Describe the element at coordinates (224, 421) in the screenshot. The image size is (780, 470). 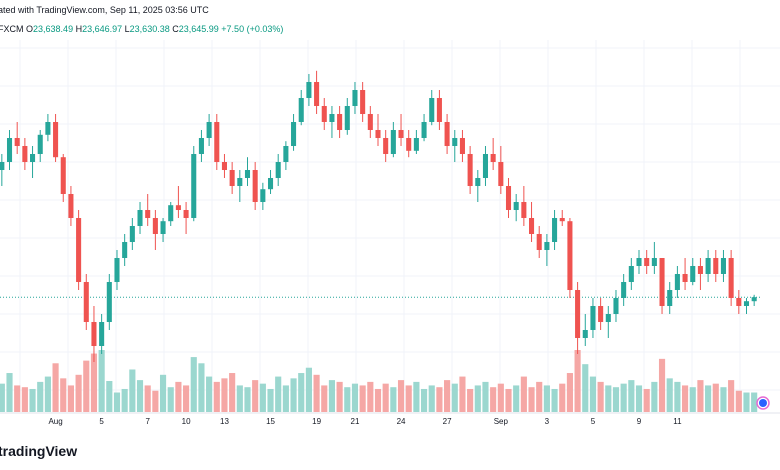
I see `x-tick-label: 13` at that location.